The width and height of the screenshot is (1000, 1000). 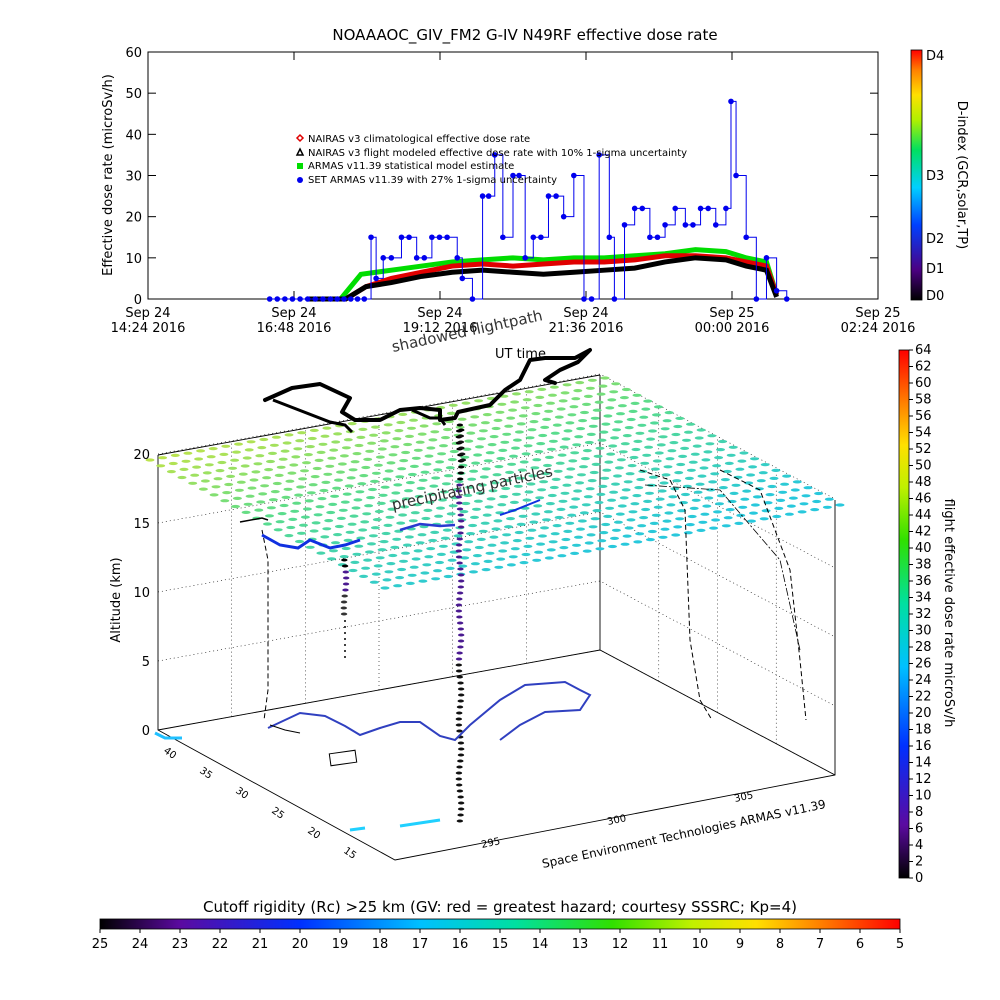 What do you see at coordinates (919, 878) in the screenshot?
I see `dose-tick-label: 0` at bounding box center [919, 878].